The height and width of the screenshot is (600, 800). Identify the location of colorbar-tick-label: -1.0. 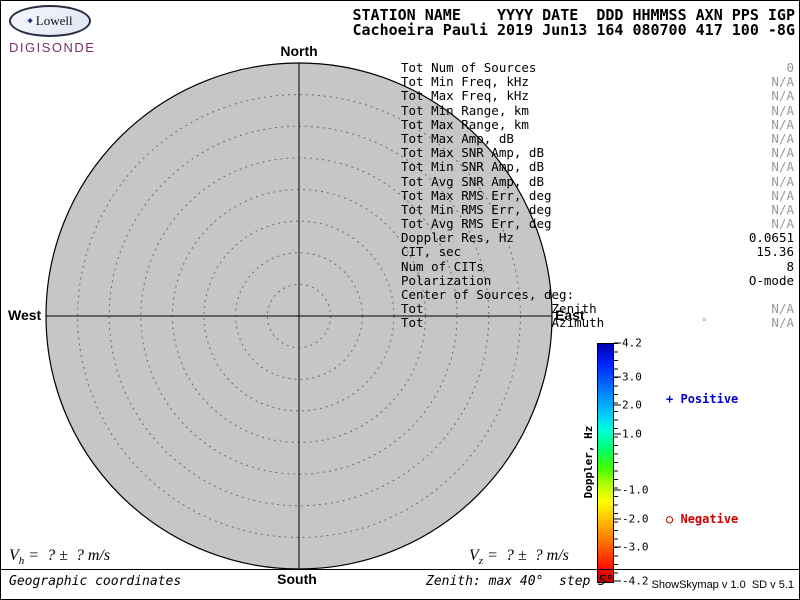
(635, 490).